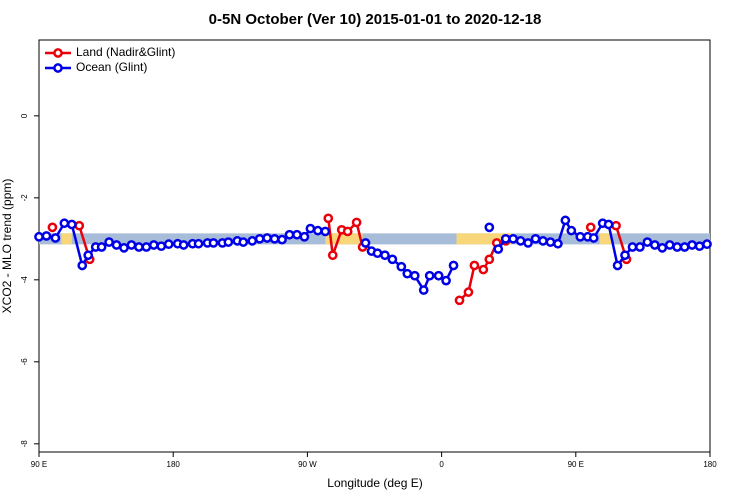  I want to click on x-tick-label: 0, so click(441, 464).